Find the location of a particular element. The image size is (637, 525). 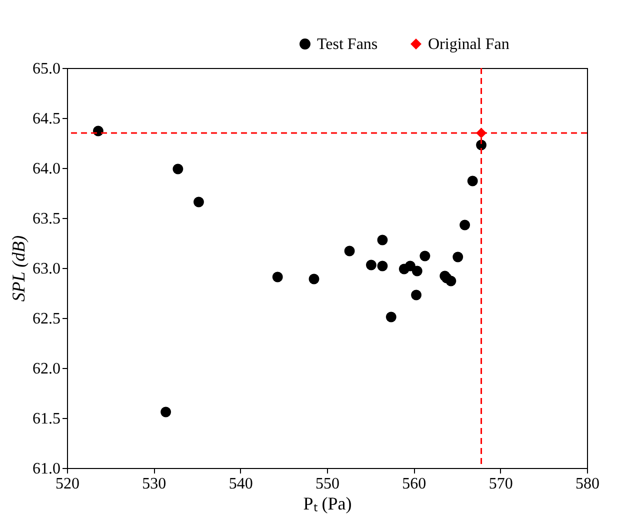

y-tick-label: 61.0 is located at coordinates (46, 469).